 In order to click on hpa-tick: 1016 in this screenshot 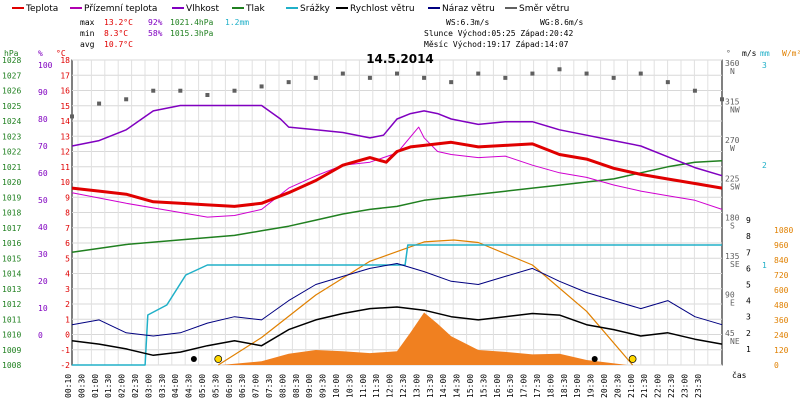, I will do `click(11, 243)`.